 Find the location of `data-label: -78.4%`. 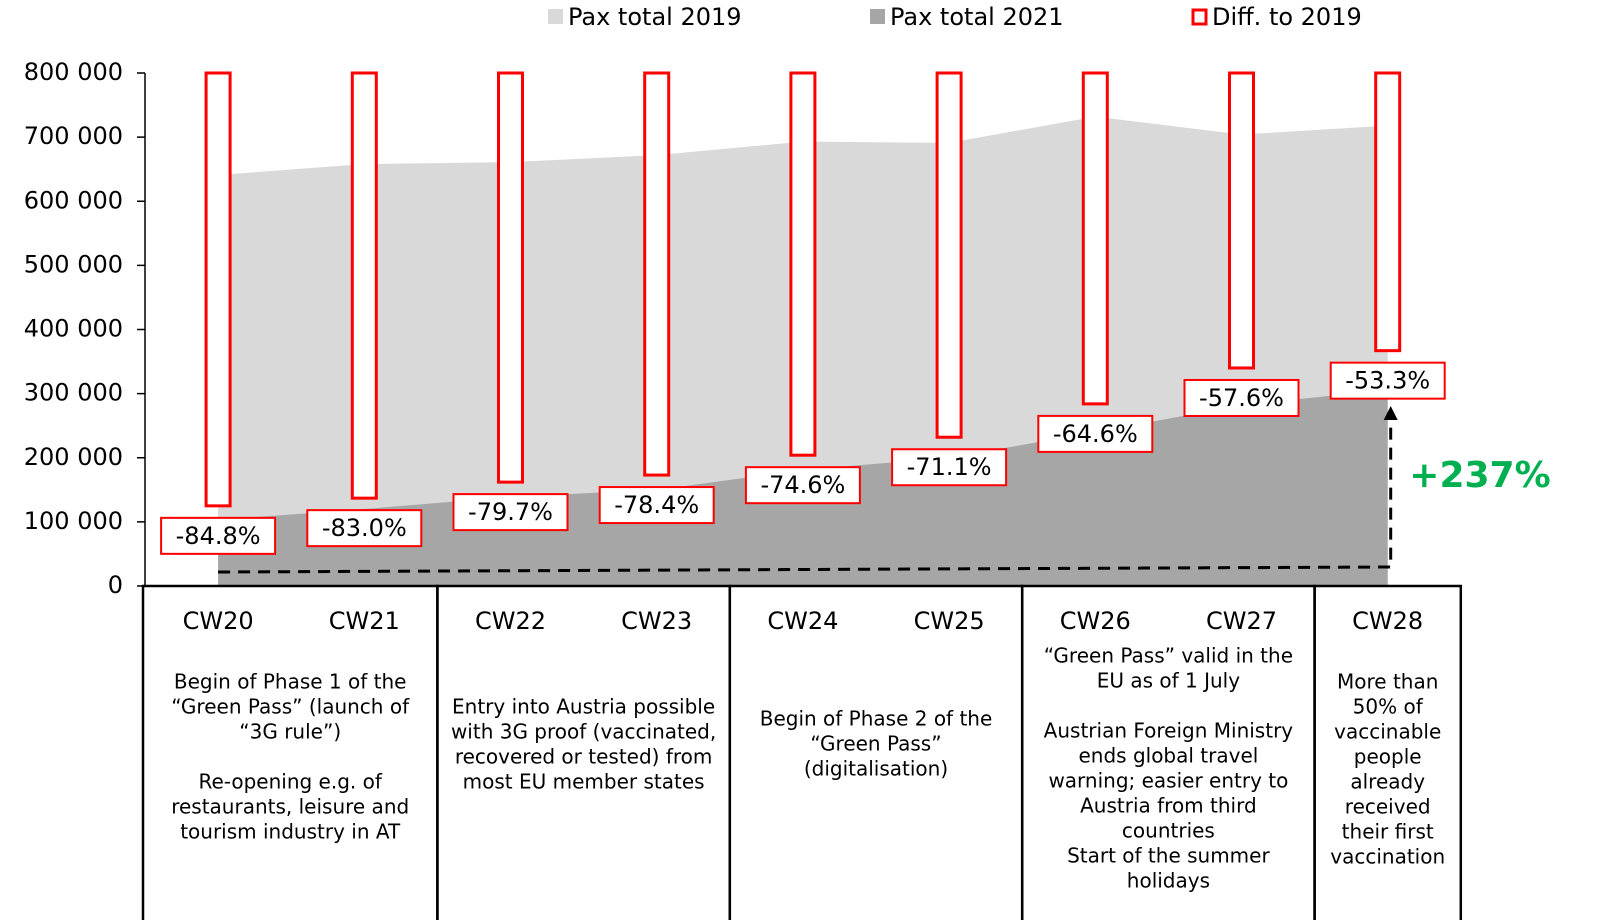

data-label: -78.4% is located at coordinates (656, 505).